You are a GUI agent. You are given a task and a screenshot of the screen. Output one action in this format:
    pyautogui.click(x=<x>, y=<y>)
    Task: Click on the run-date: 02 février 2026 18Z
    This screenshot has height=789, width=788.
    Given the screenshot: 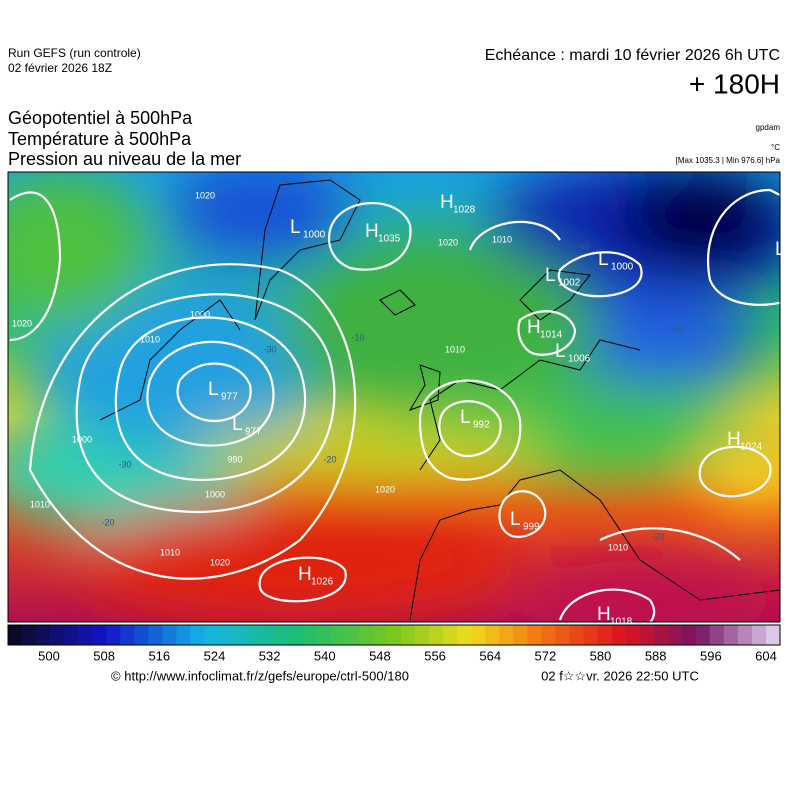 What is the action you would take?
    pyautogui.click(x=60, y=68)
    